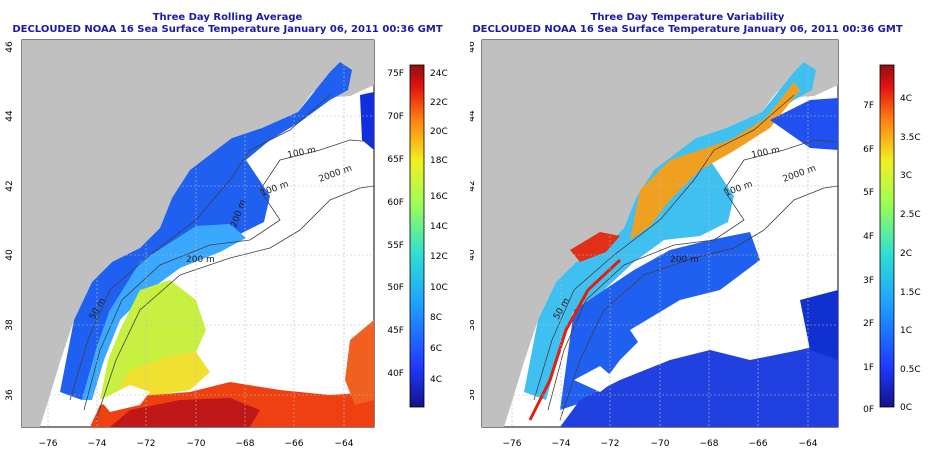  Describe the element at coordinates (868, 368) in the screenshot. I see `right-cb-f-6: 1F` at that location.